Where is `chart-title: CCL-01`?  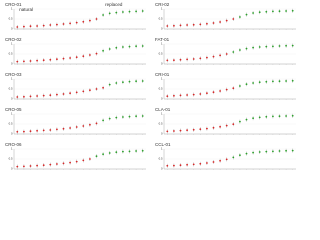 chart-title: CCL-01 is located at coordinates (163, 144).